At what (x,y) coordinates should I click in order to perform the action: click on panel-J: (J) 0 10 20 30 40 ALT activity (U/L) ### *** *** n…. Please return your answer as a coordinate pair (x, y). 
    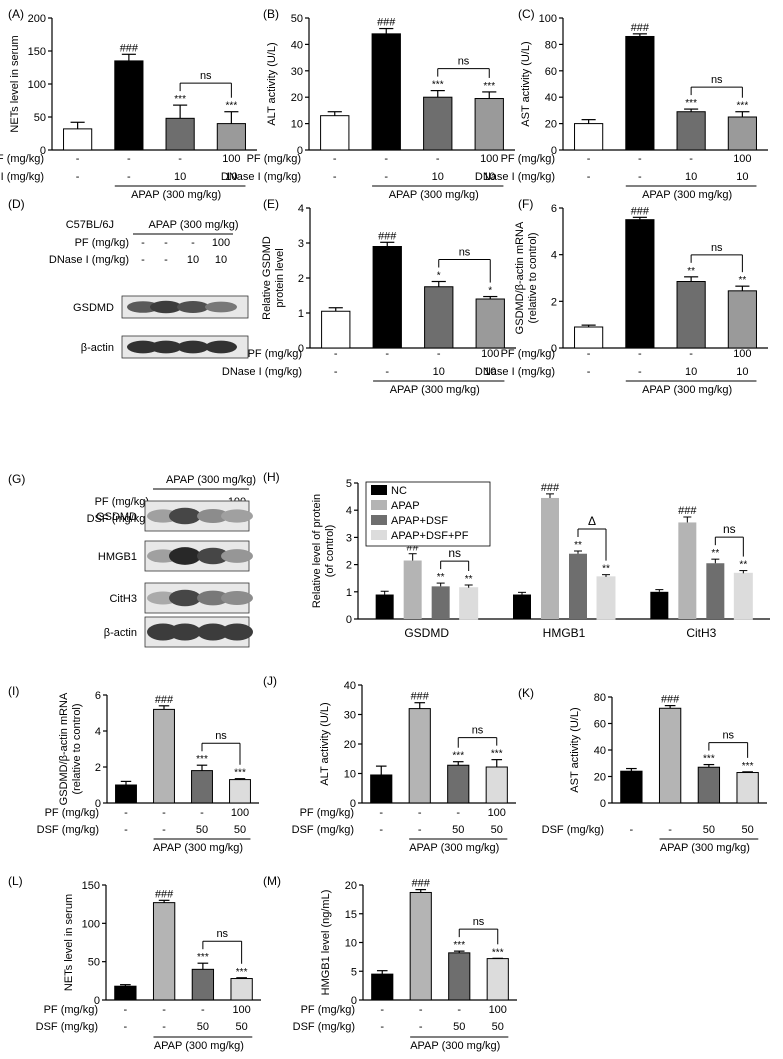
    Looking at the image, I should click on (389, 764).